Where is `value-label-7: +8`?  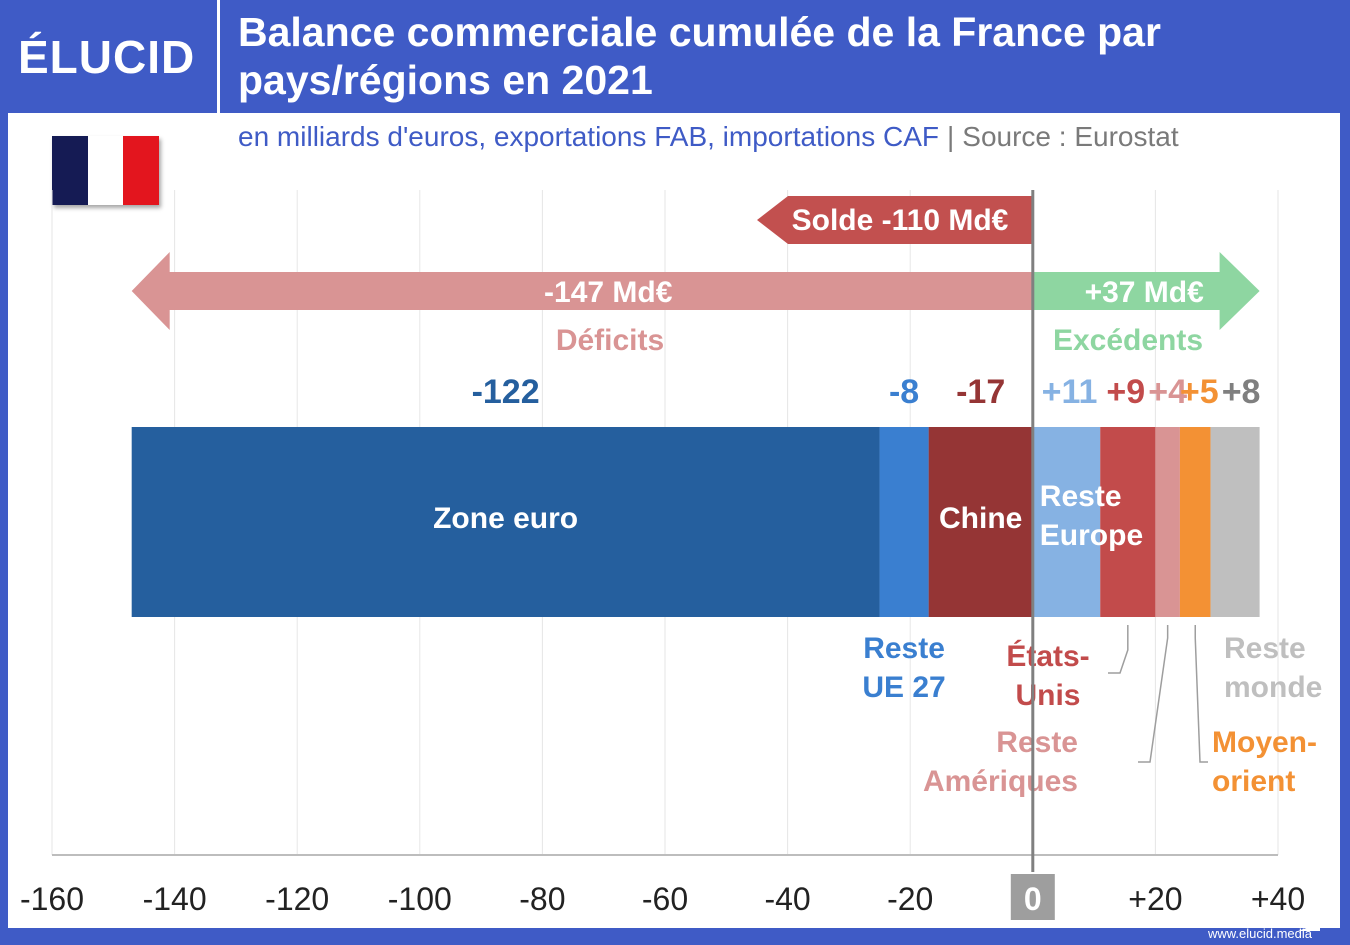
value-label-7: +8 is located at coordinates (1241, 392).